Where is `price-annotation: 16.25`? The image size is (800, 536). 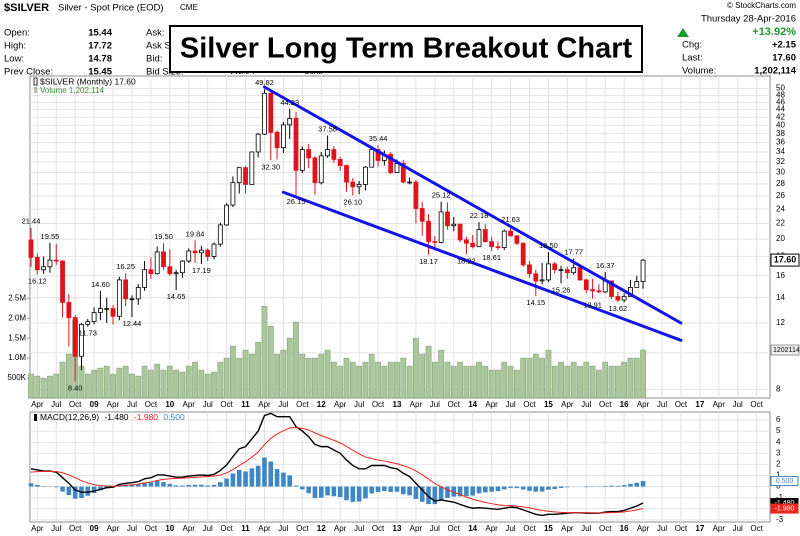
price-annotation: 16.25 is located at coordinates (125, 266).